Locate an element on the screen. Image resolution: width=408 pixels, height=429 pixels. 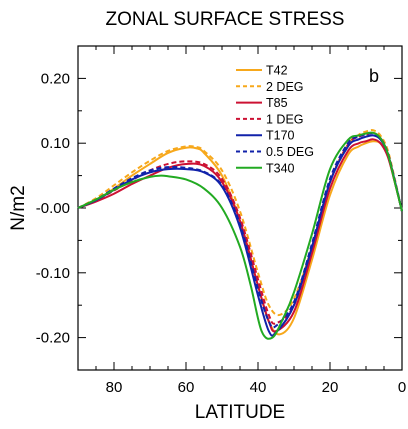
y-axis-title: N/m2 is located at coordinates (18, 207).